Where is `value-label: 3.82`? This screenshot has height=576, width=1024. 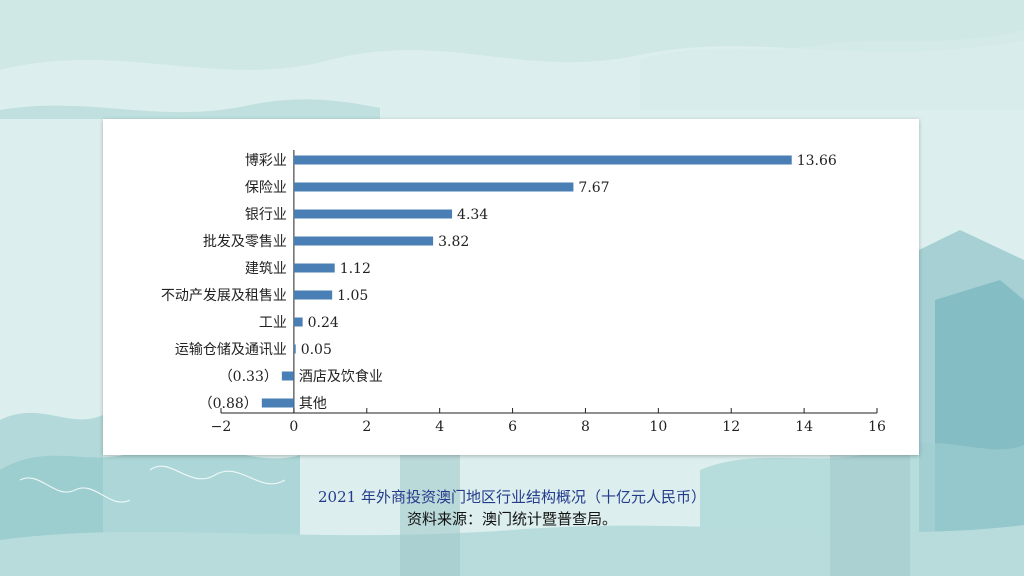
value-label: 3.82 is located at coordinates (453, 242).